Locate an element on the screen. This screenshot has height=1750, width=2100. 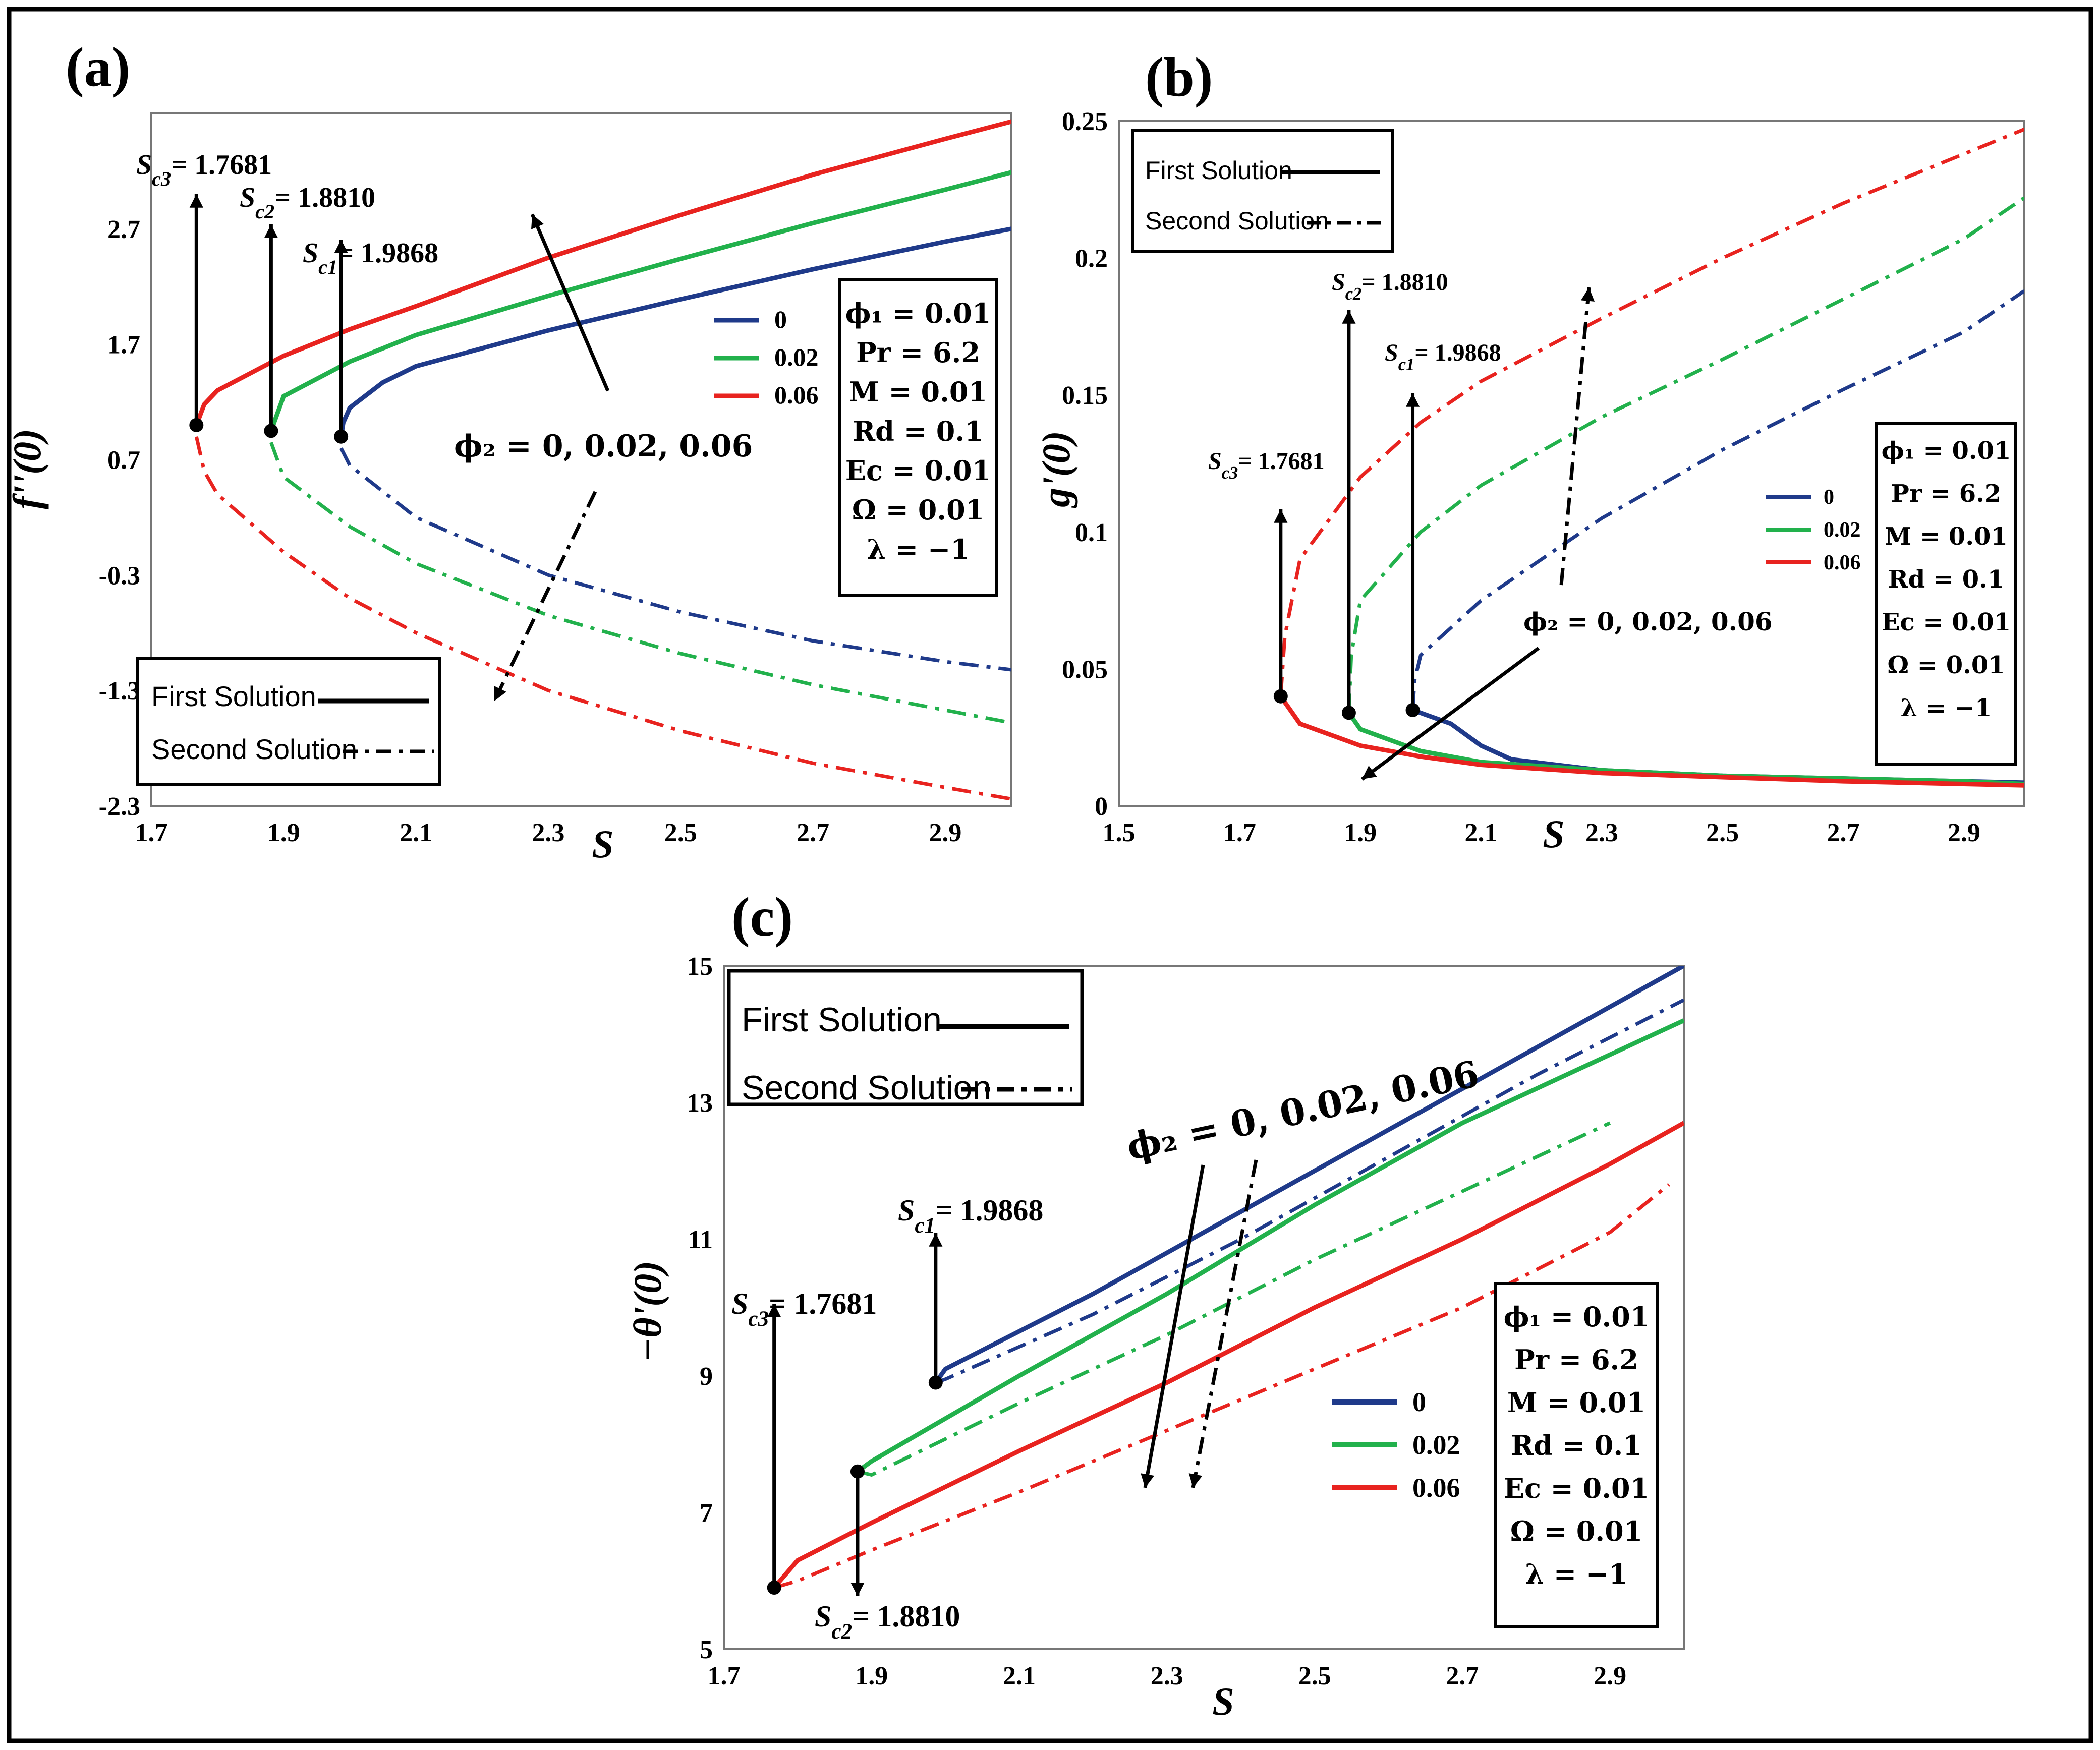
solution-legend: First Solution Second Solution is located at coordinates (905, 1038).